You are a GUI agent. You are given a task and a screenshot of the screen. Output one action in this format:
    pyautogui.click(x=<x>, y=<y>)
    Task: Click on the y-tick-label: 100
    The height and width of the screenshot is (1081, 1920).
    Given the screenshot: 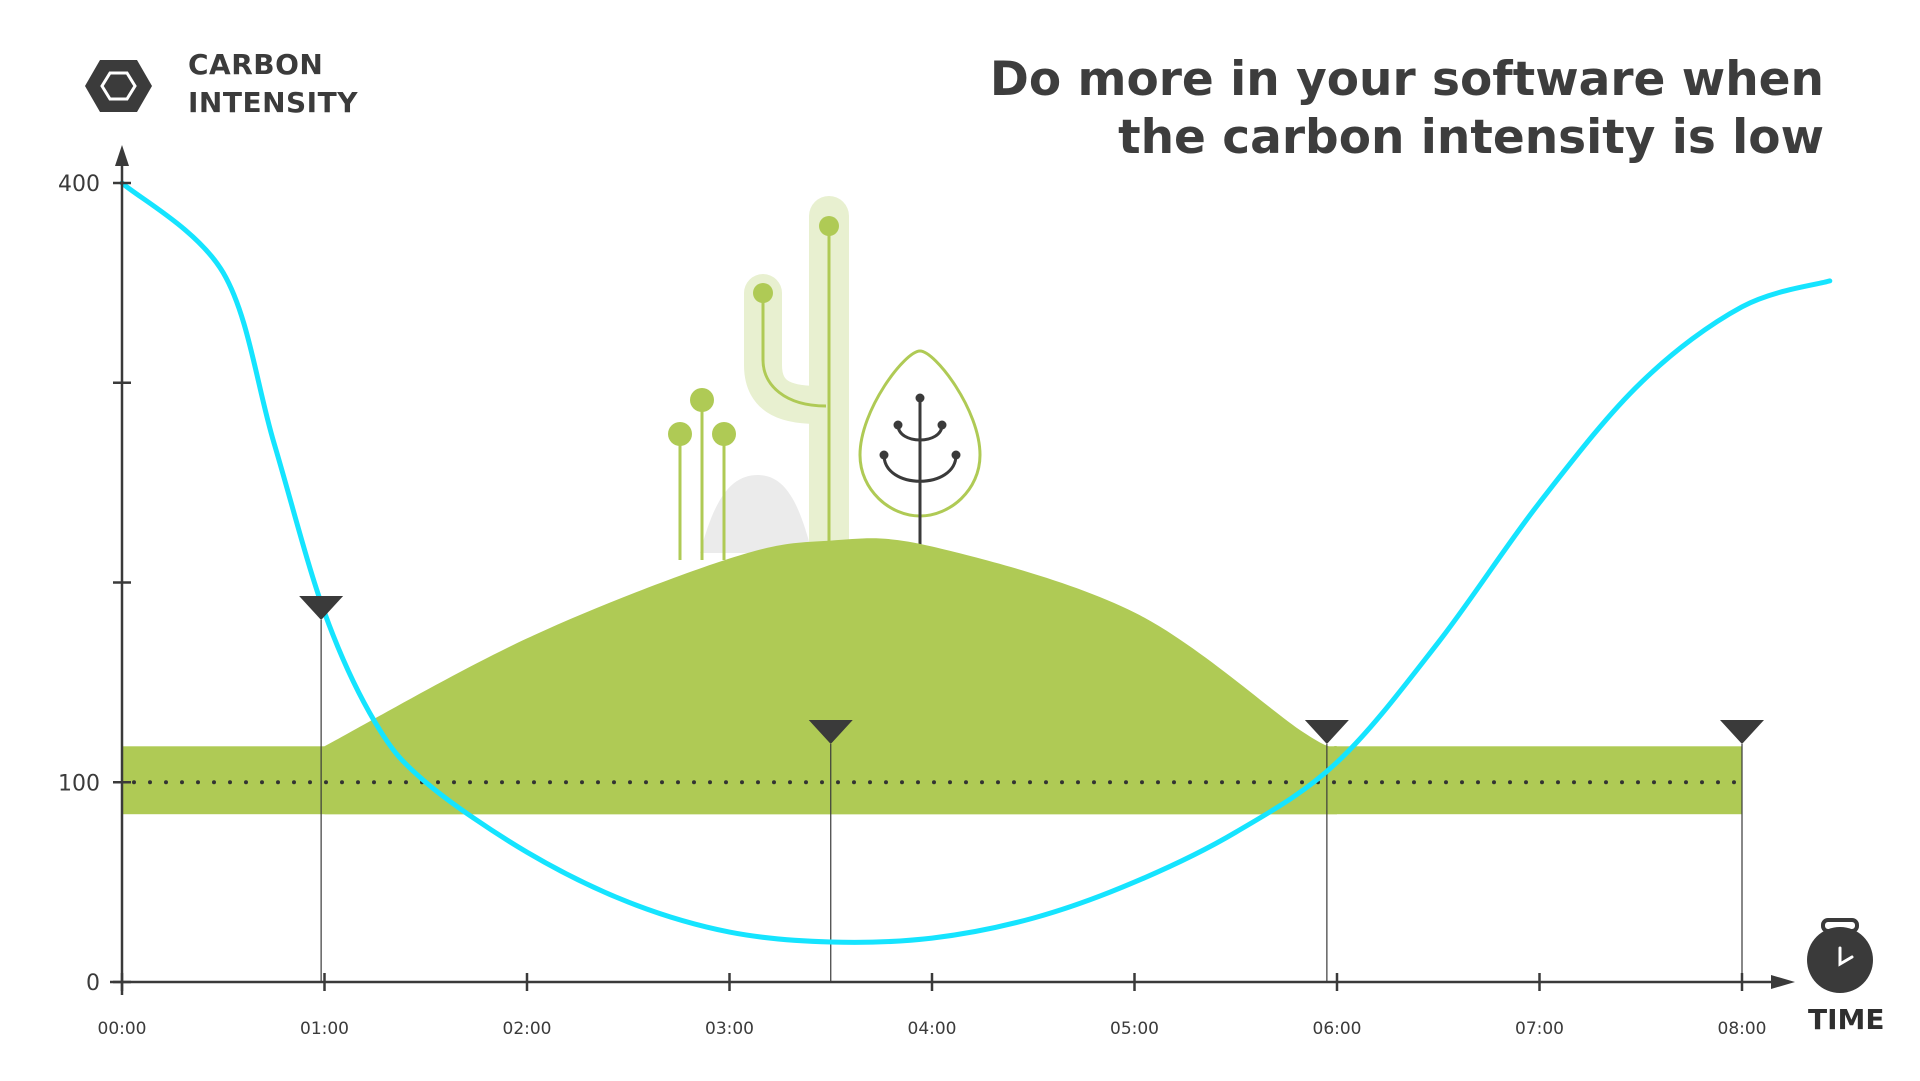 What is the action you would take?
    pyautogui.click(x=79, y=783)
    